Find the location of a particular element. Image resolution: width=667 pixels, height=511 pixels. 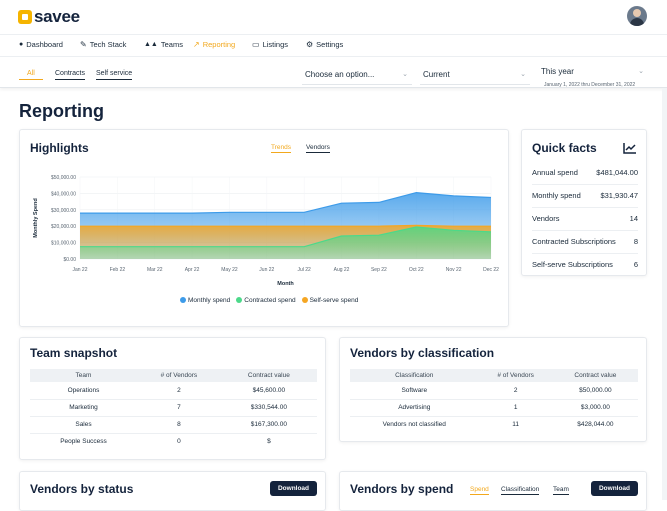

nav-item-teams: ▲▲ Teams is located at coordinates (163, 44).